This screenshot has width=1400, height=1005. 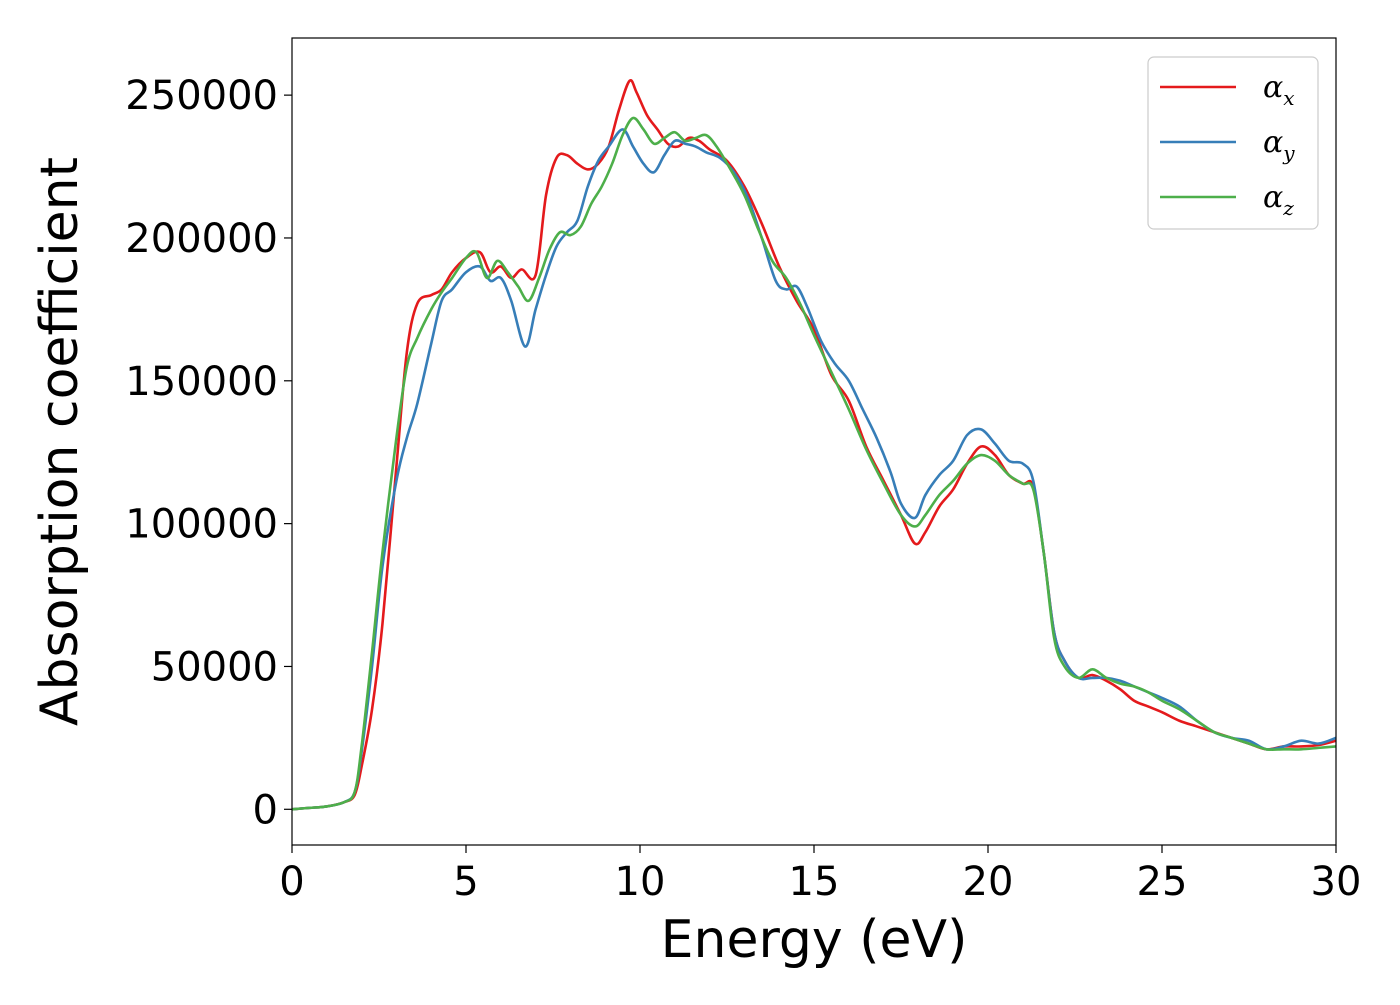 I want to click on legend: αx αy αz, so click(x=1233, y=143).